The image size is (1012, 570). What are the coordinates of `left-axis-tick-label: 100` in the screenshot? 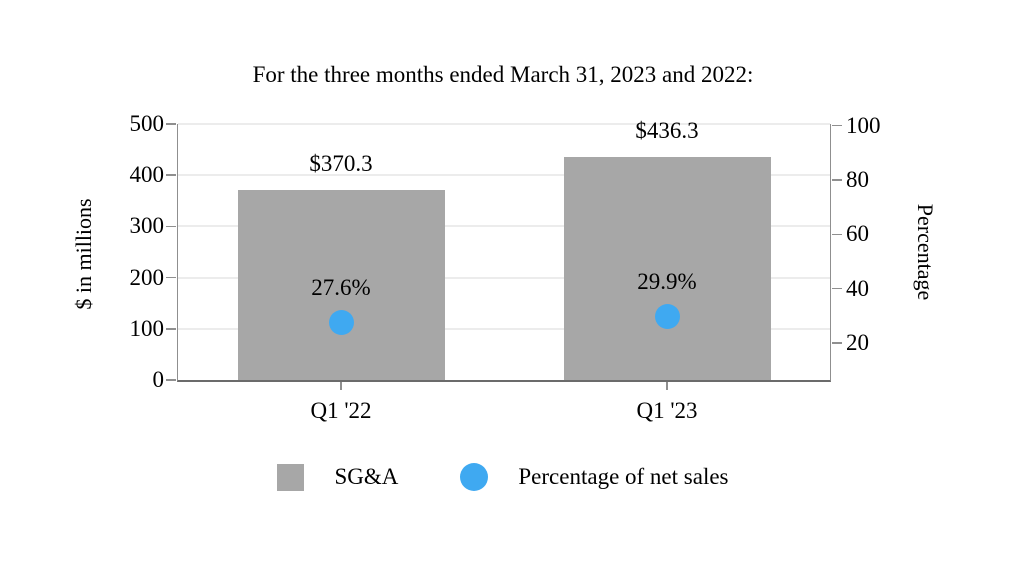 It's located at (147, 328).